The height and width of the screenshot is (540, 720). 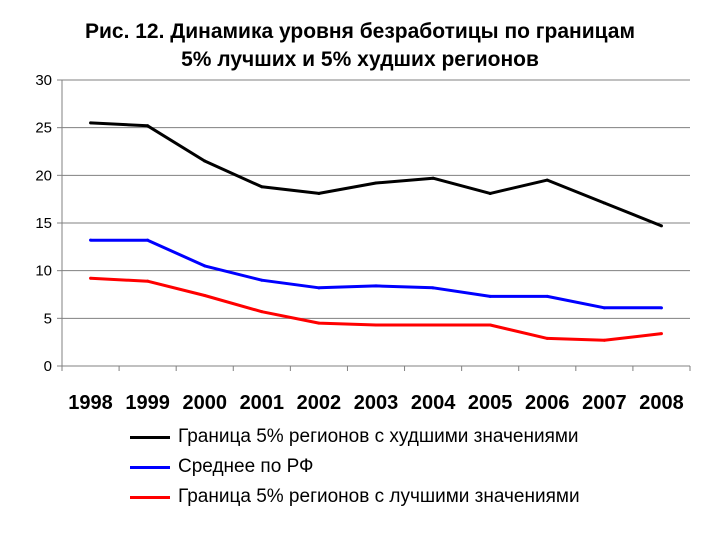 What do you see at coordinates (43, 271) in the screenshot?
I see `y-tick-label-10: 10` at bounding box center [43, 271].